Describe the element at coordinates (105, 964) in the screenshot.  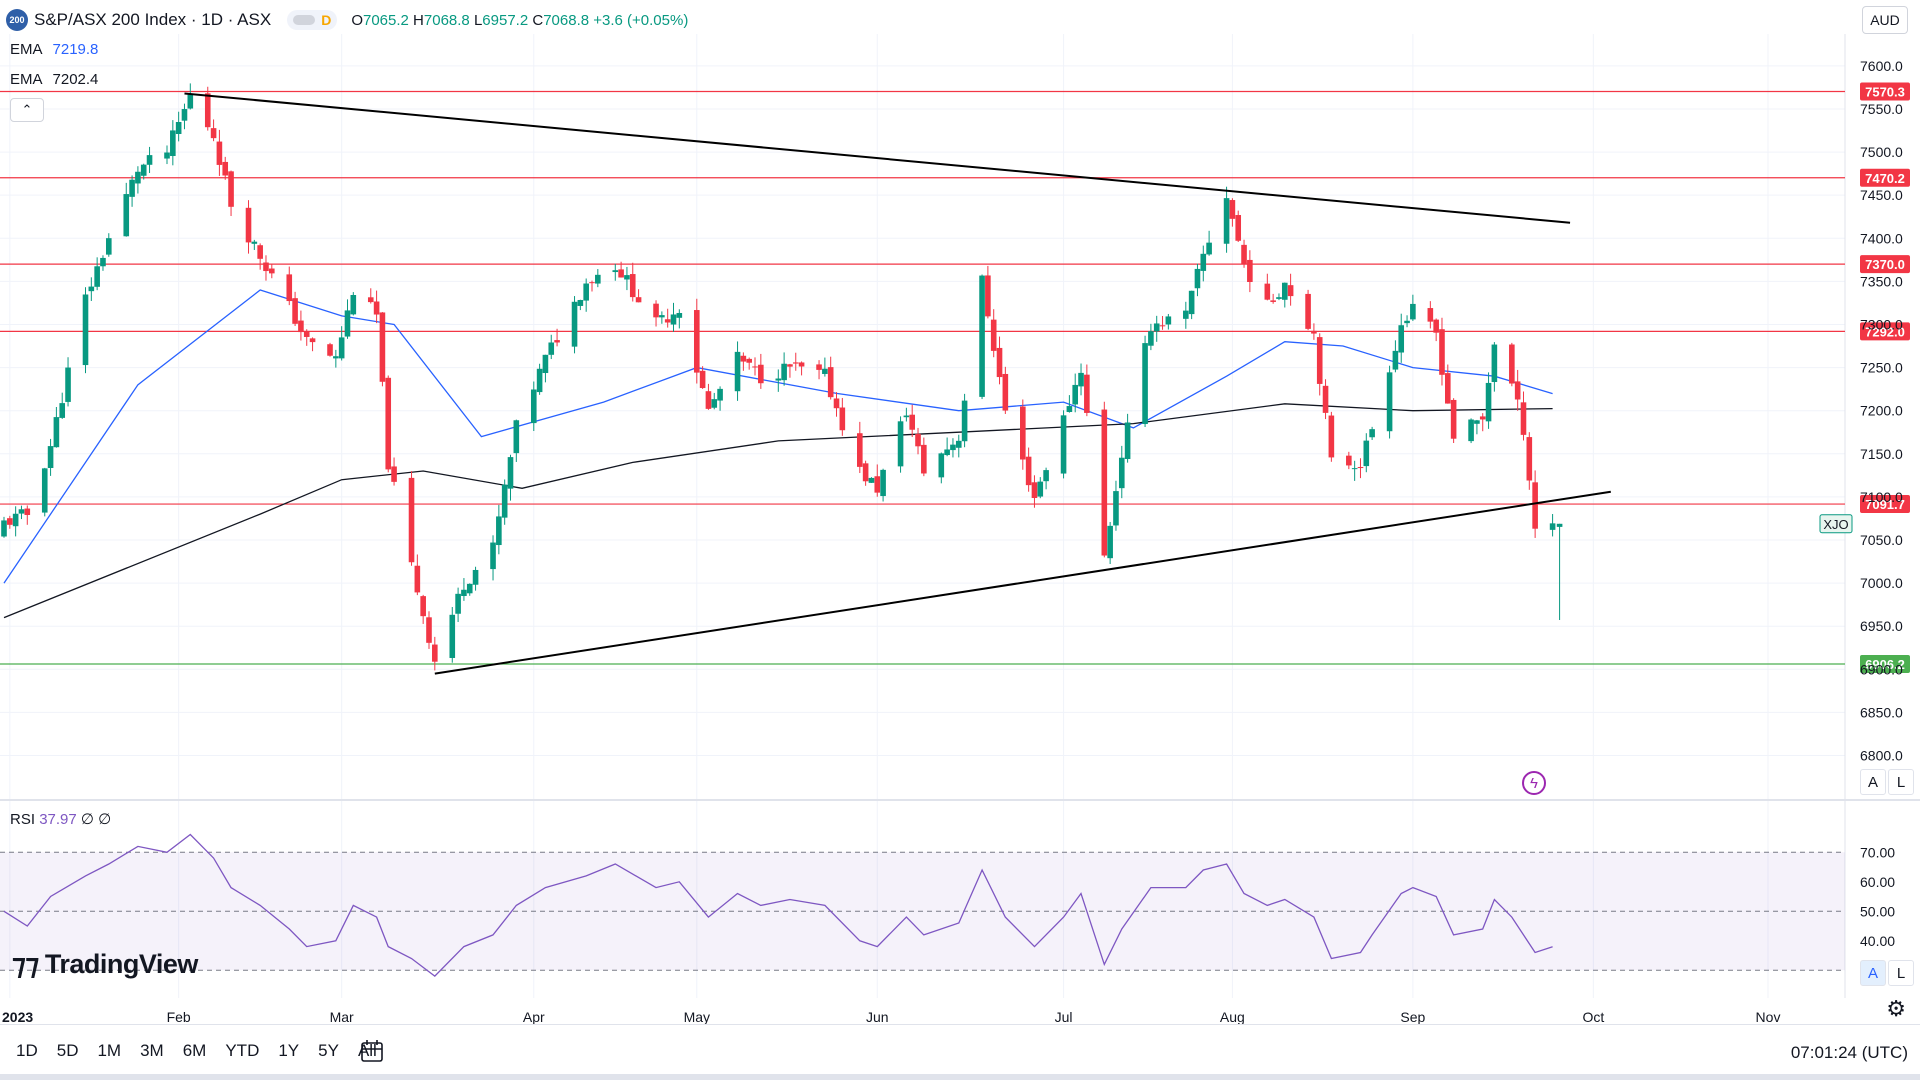
I see `tradingview-logo: ⁊⁊ TradingView` at that location.